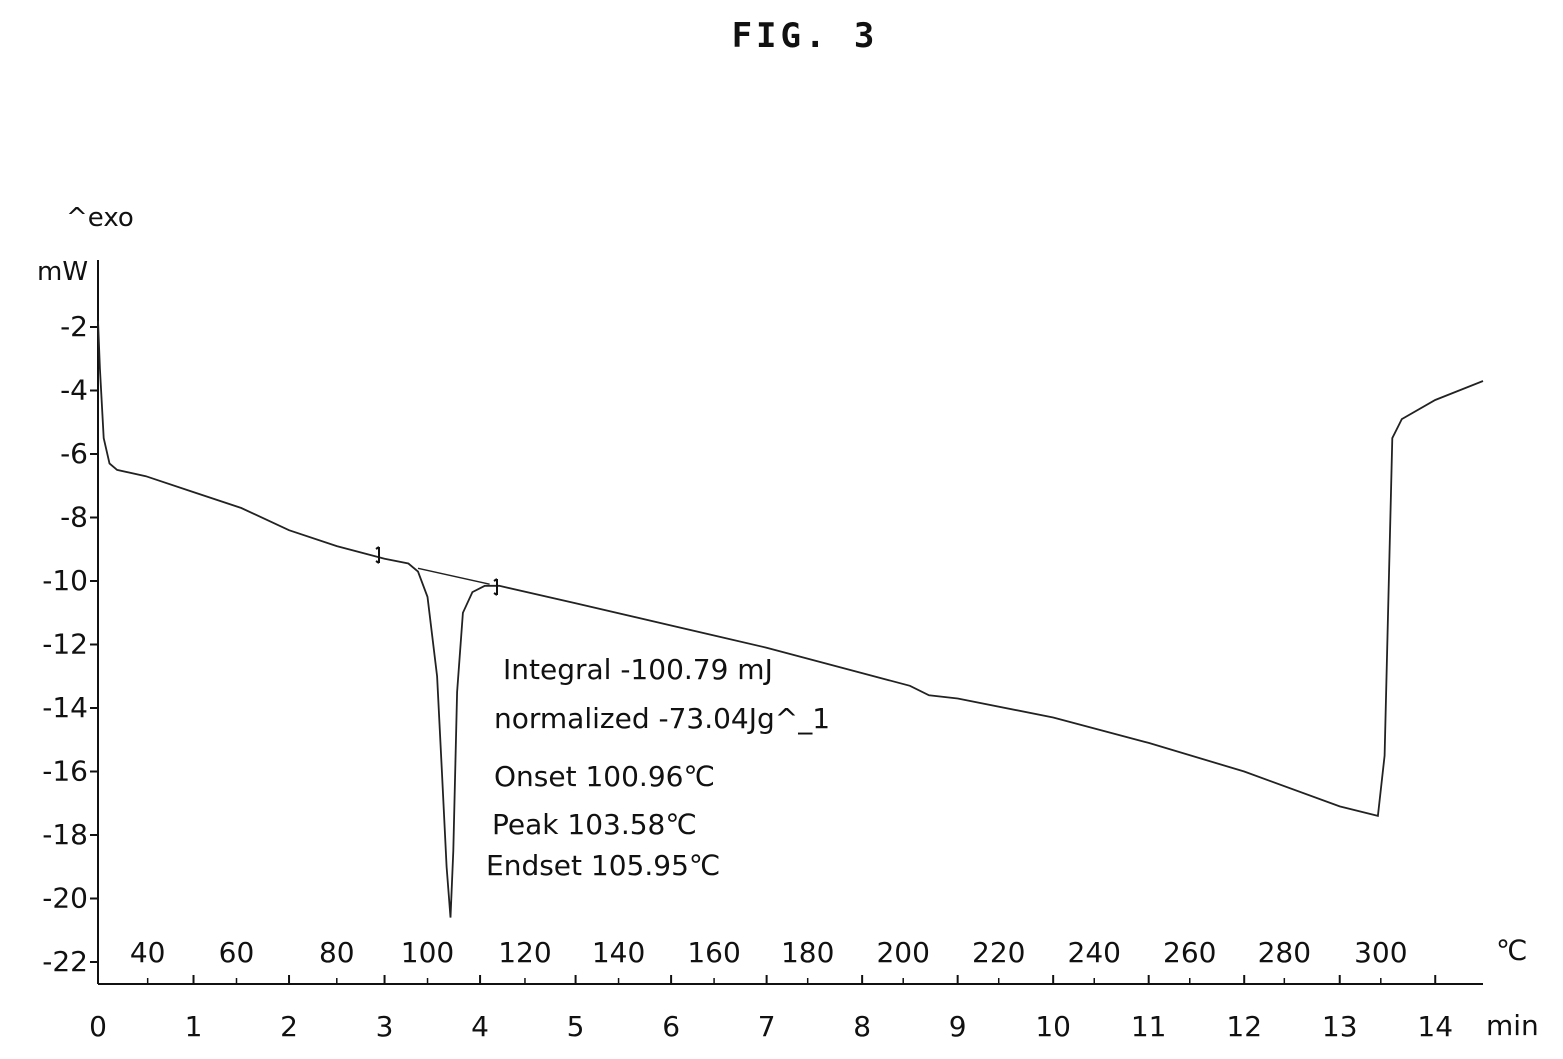 This screenshot has width=1563, height=1059. Describe the element at coordinates (495, 587) in the screenshot. I see `right-integration-marker` at that location.